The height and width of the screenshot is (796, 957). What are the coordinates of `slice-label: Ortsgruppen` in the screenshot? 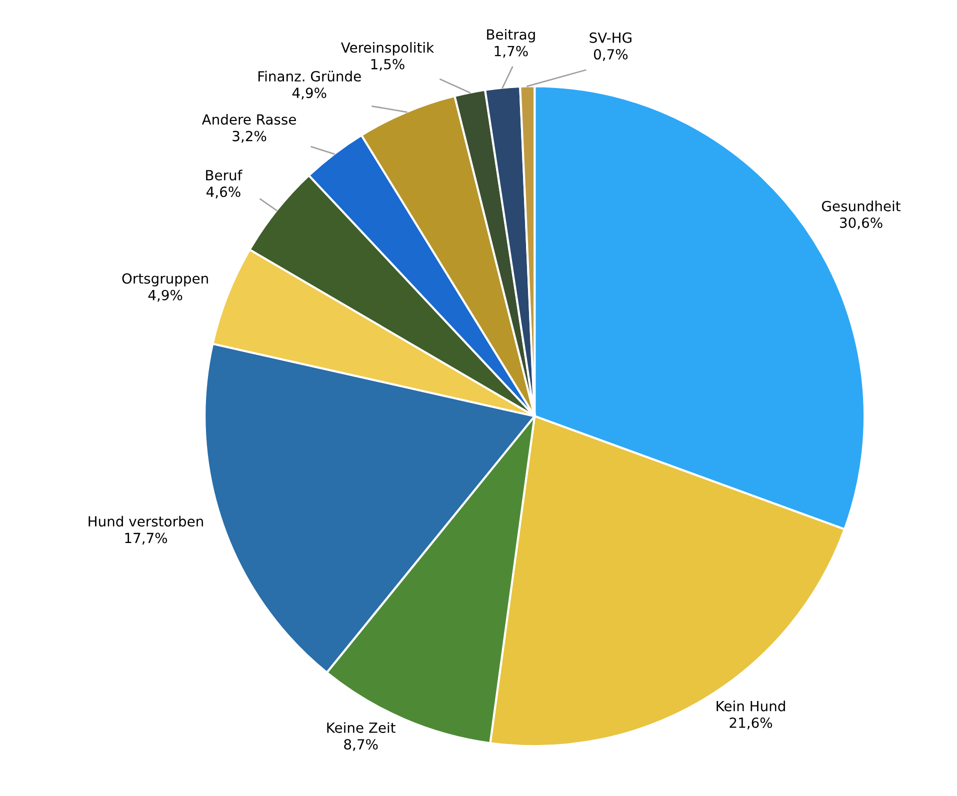 It's located at (165, 279).